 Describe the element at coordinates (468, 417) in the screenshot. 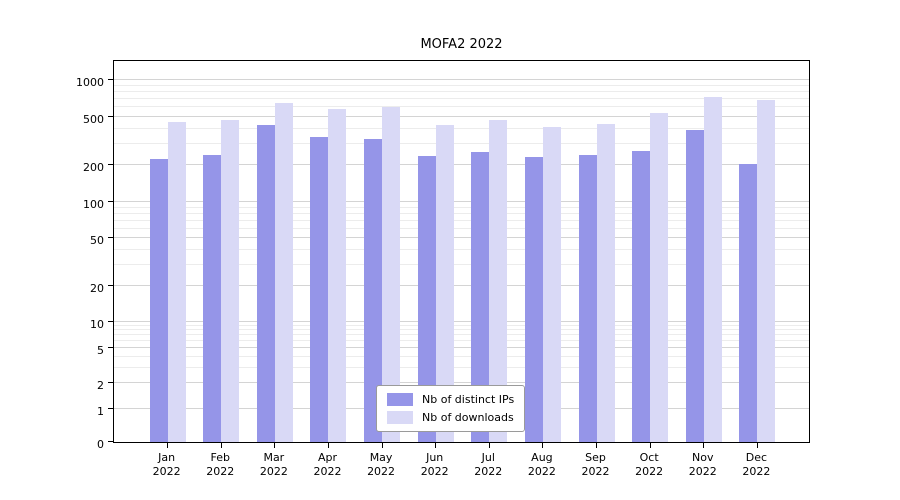

I see `legend-label-downloads: Nb of downloads` at that location.